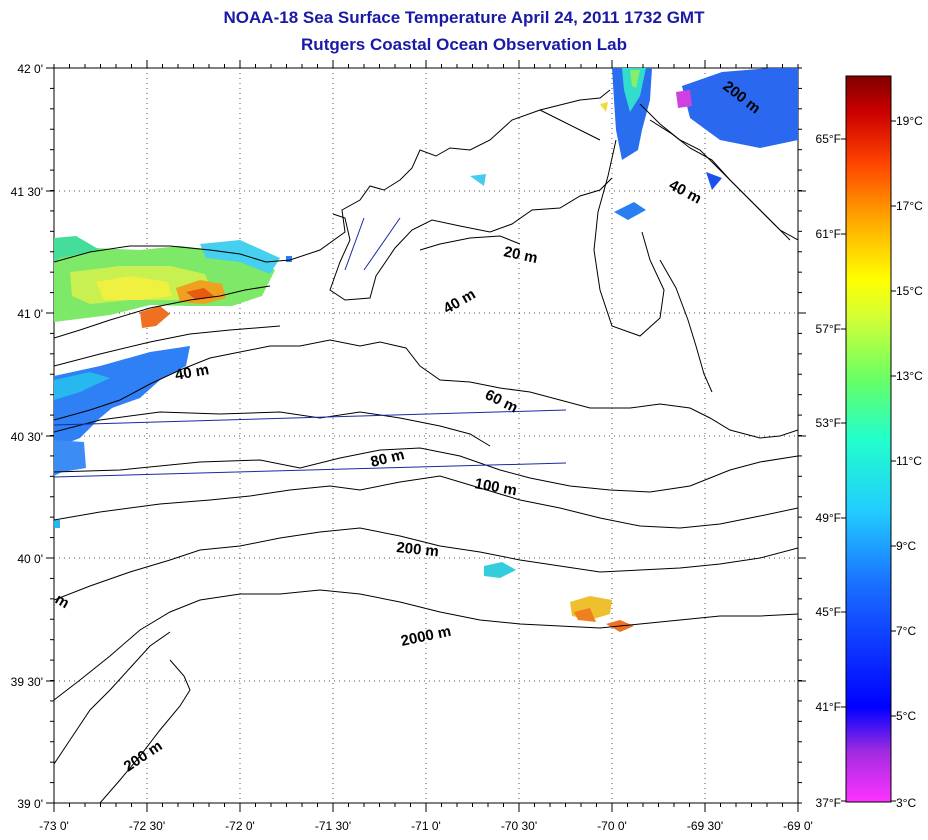 The width and height of the screenshot is (928, 840). Describe the element at coordinates (909, 121) in the screenshot. I see `colorbar-c-label: 19°C` at that location.